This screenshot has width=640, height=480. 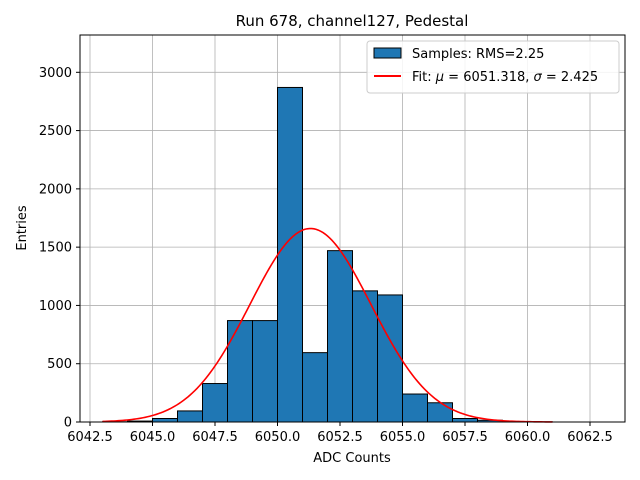 I want to click on y-tick-label: 2500, so click(x=55, y=131).